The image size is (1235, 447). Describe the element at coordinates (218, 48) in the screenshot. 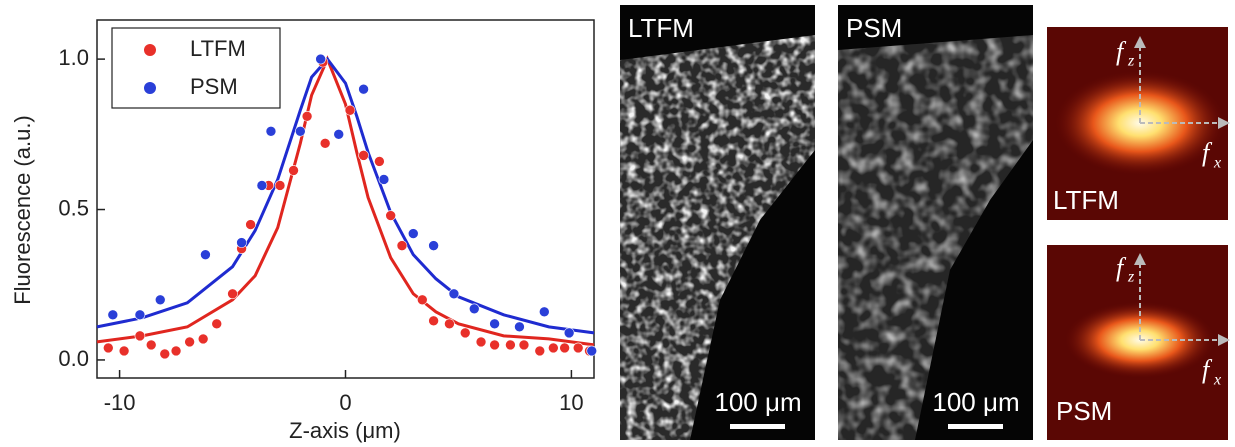

I see `legend-label: LTFM` at that location.